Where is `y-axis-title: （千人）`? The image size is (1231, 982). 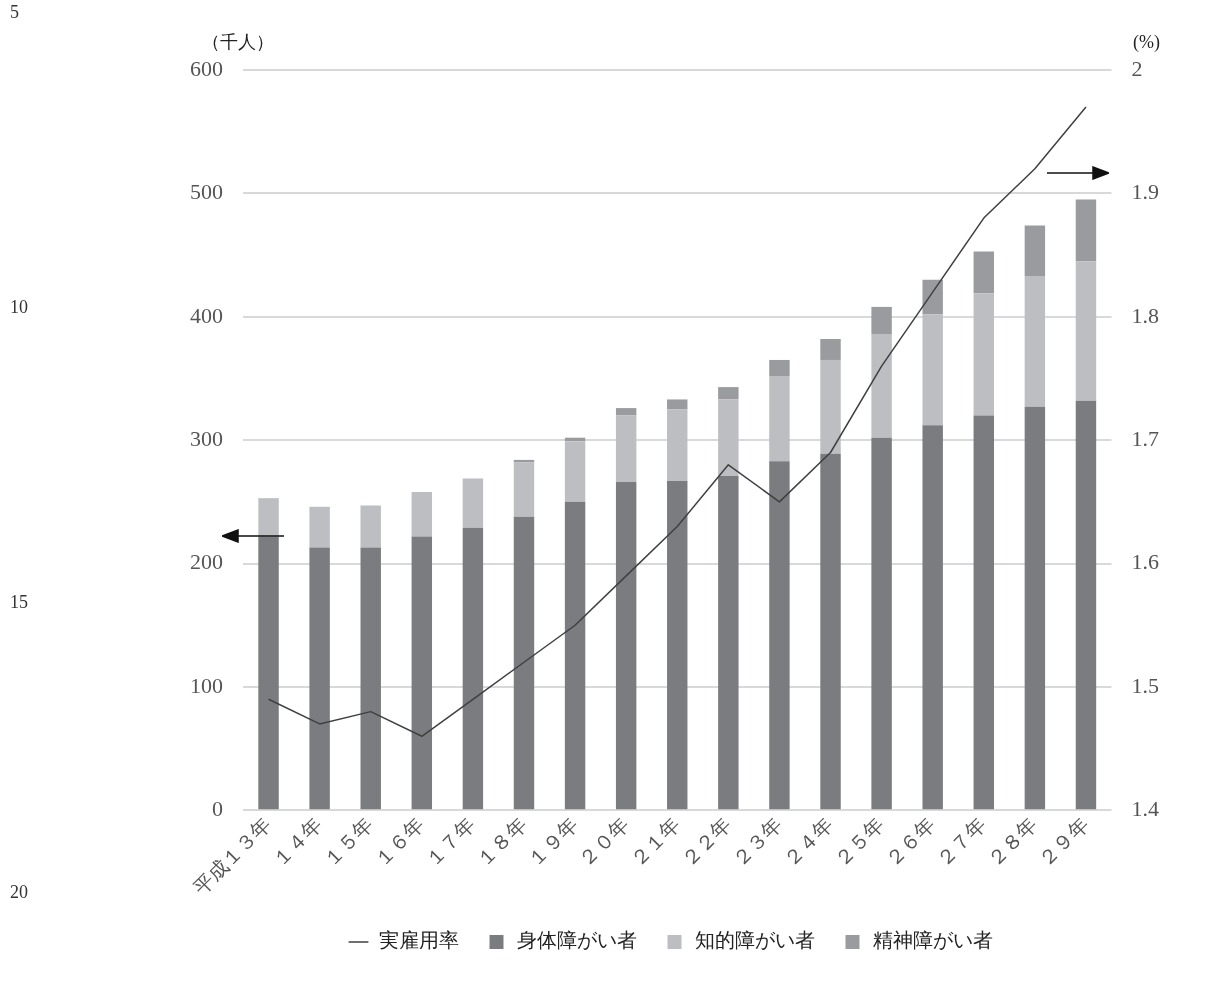
y-axis-title: （千人） is located at coordinates (238, 41).